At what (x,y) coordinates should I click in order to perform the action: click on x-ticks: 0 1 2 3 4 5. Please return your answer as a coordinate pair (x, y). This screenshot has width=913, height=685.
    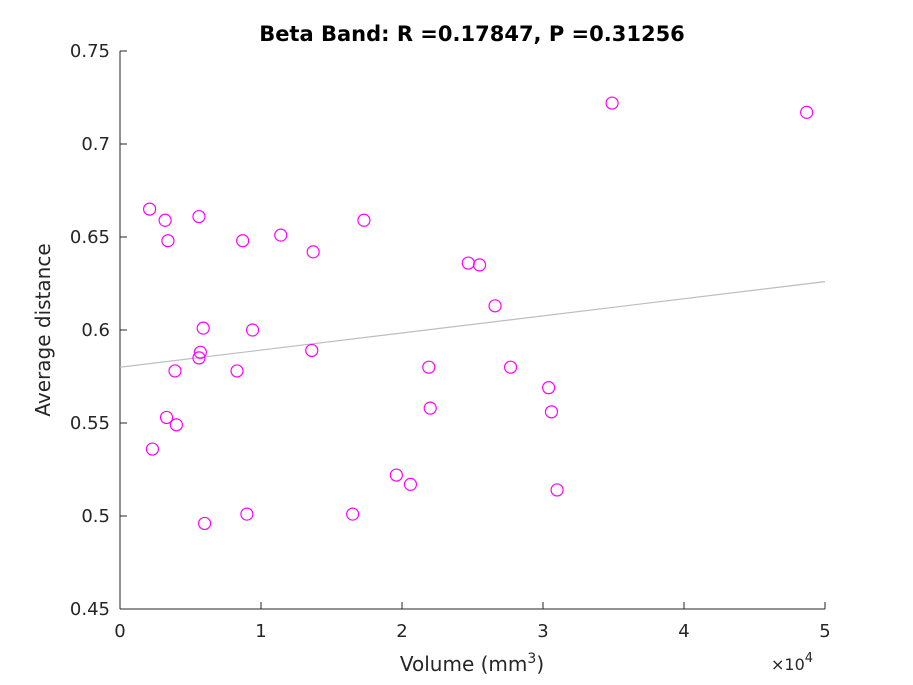
    Looking at the image, I should click on (472, 622).